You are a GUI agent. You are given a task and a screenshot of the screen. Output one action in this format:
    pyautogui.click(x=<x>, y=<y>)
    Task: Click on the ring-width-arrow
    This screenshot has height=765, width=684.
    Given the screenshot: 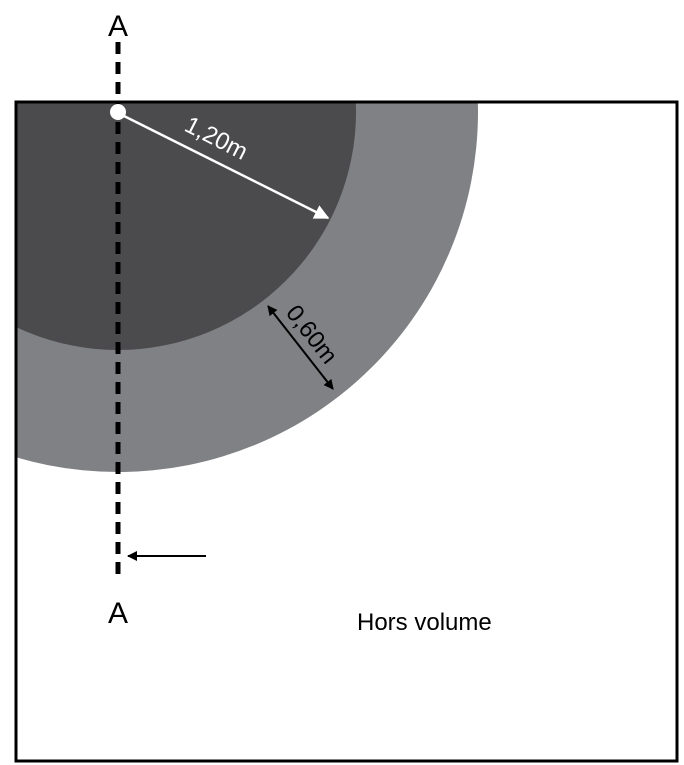 What is the action you would take?
    pyautogui.click(x=300, y=347)
    